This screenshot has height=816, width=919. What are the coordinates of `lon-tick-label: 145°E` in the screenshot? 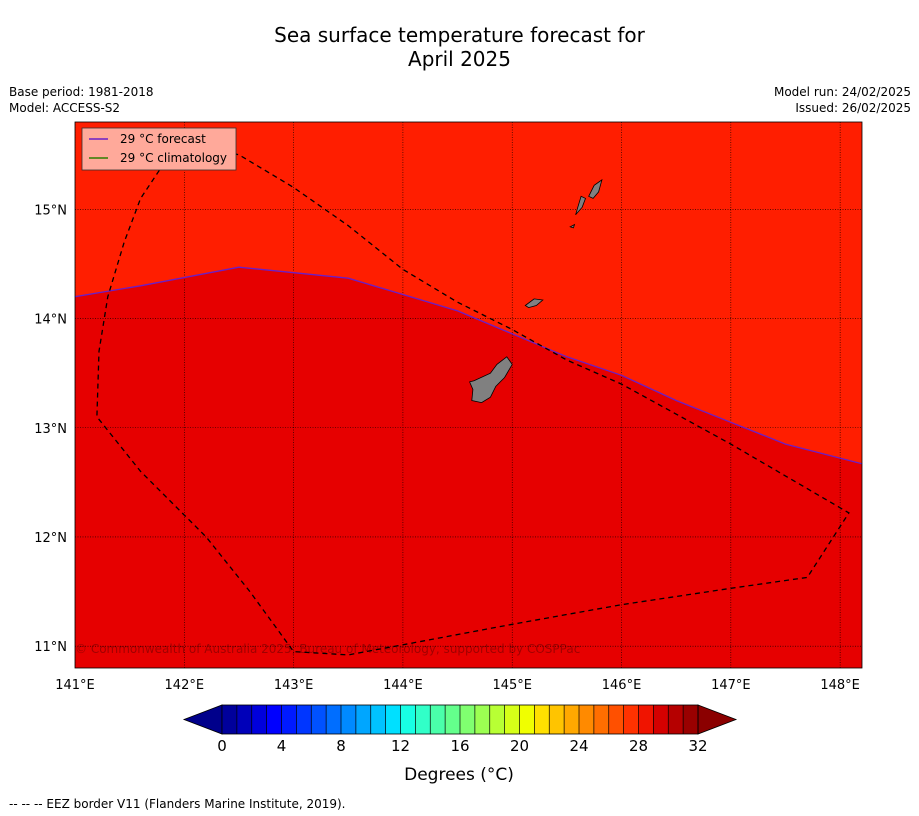 It's located at (512, 685).